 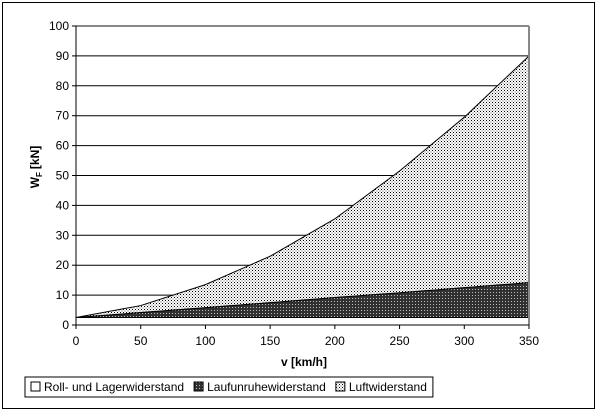 I want to click on legend-box, so click(x=229, y=387).